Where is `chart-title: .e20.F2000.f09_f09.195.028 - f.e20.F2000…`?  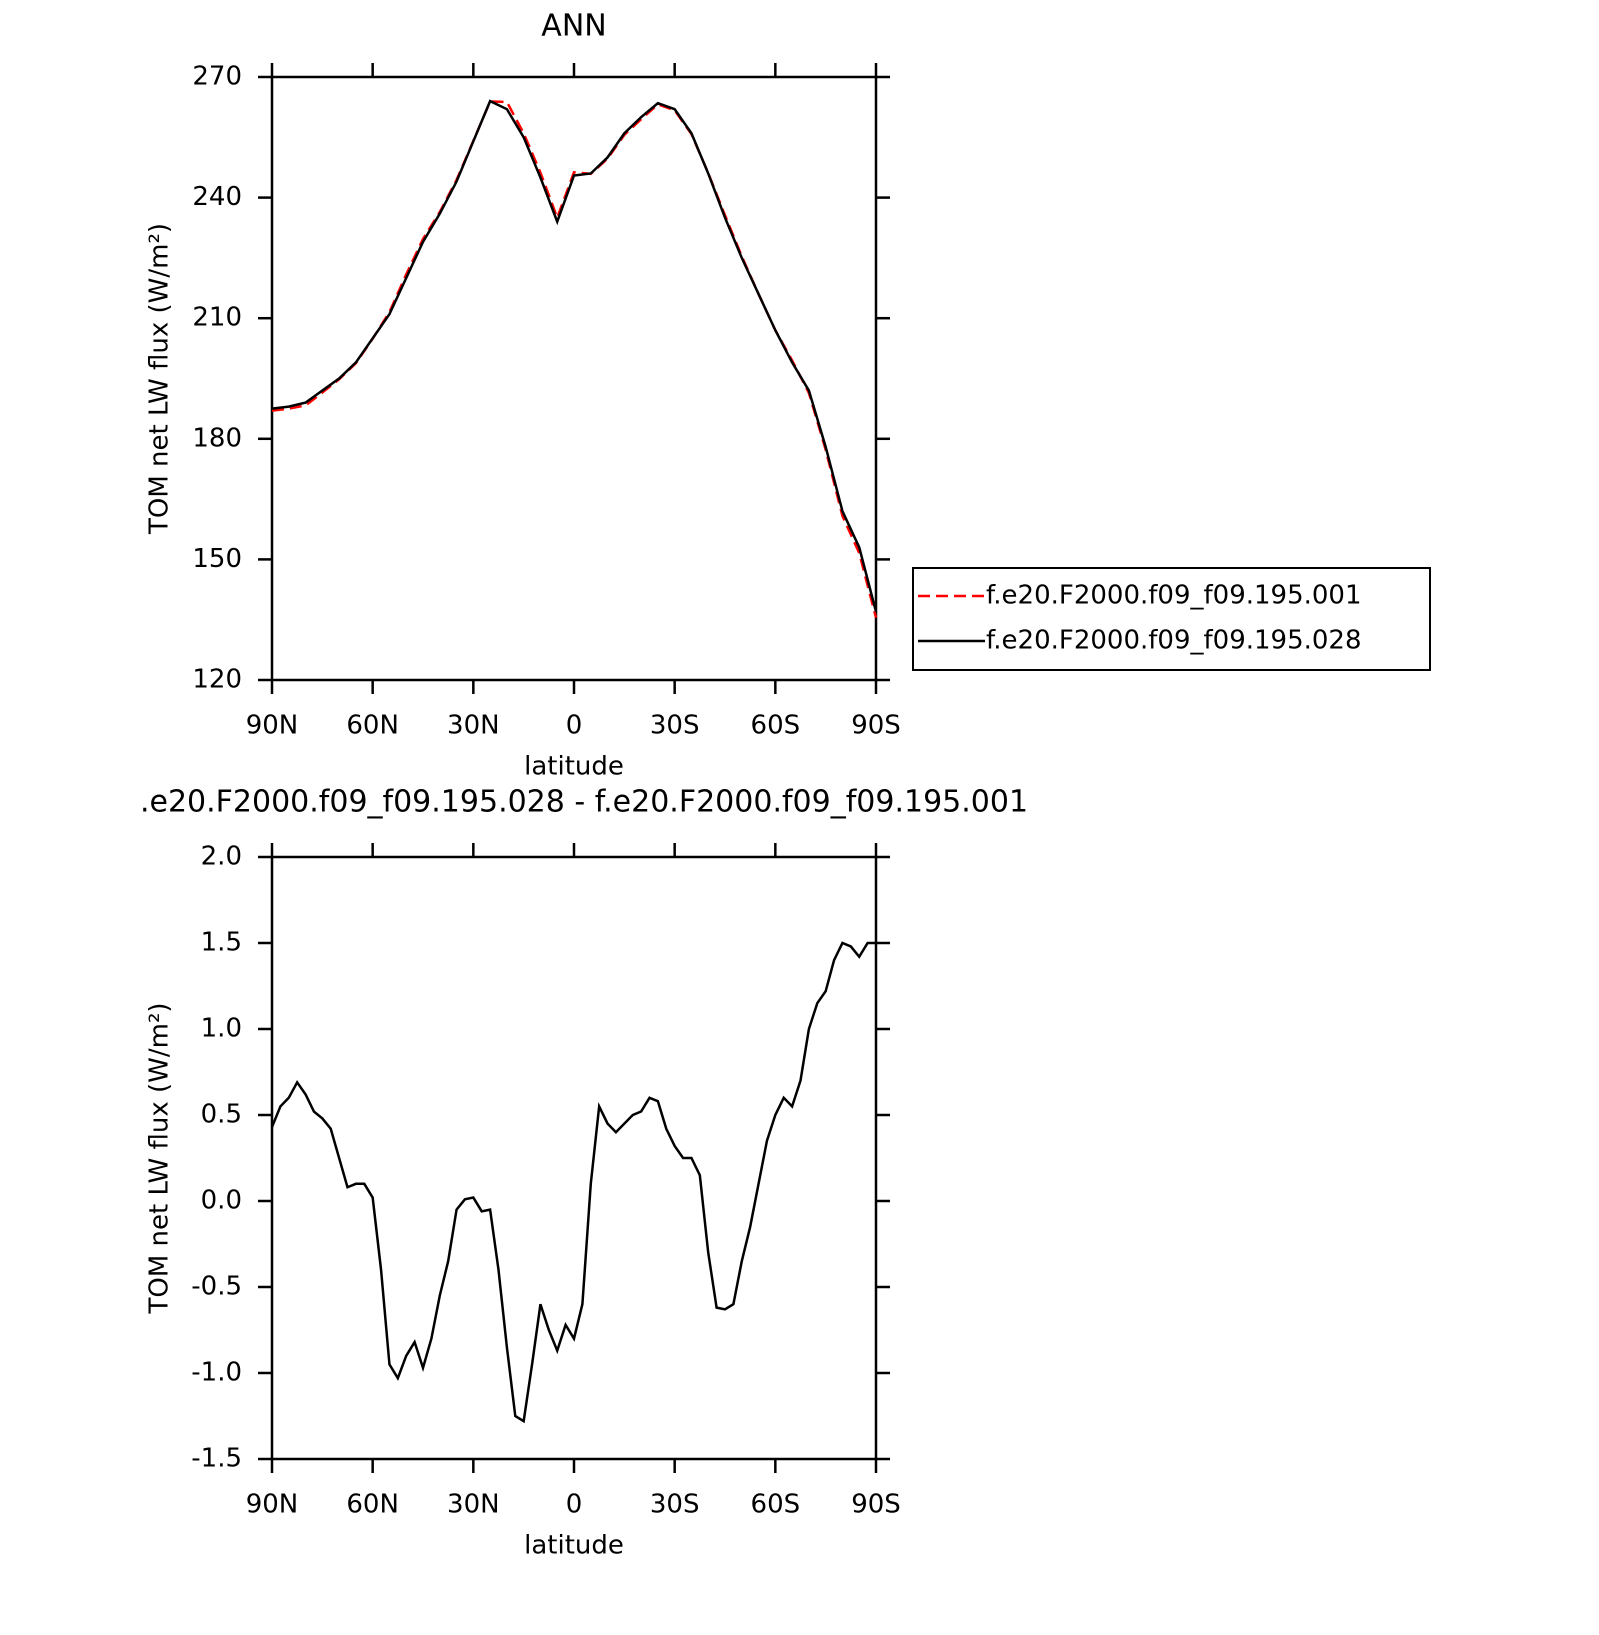
chart-title: .e20.F2000.f09_f09.195.028 - f.e20.F2000… is located at coordinates (584, 802).